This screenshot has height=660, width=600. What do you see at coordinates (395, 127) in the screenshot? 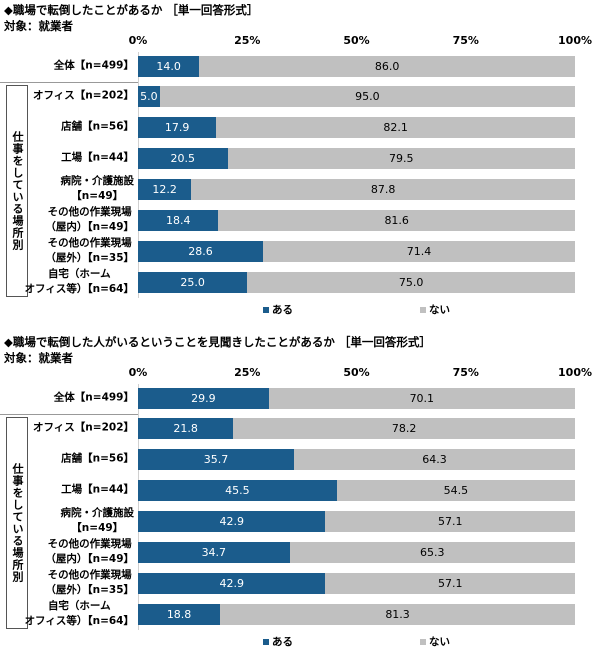
I see `bar-no: 82.1` at bounding box center [395, 127].